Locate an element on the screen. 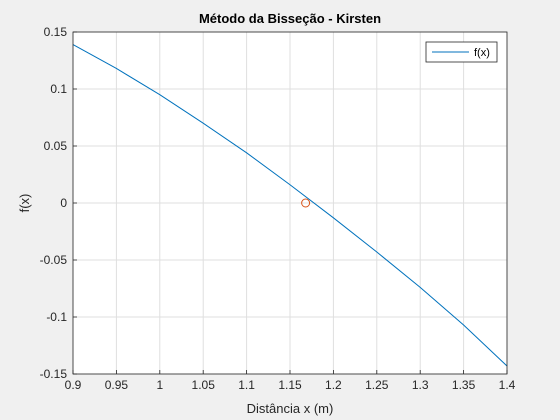  x-tick-label: 1.05 is located at coordinates (204, 385).